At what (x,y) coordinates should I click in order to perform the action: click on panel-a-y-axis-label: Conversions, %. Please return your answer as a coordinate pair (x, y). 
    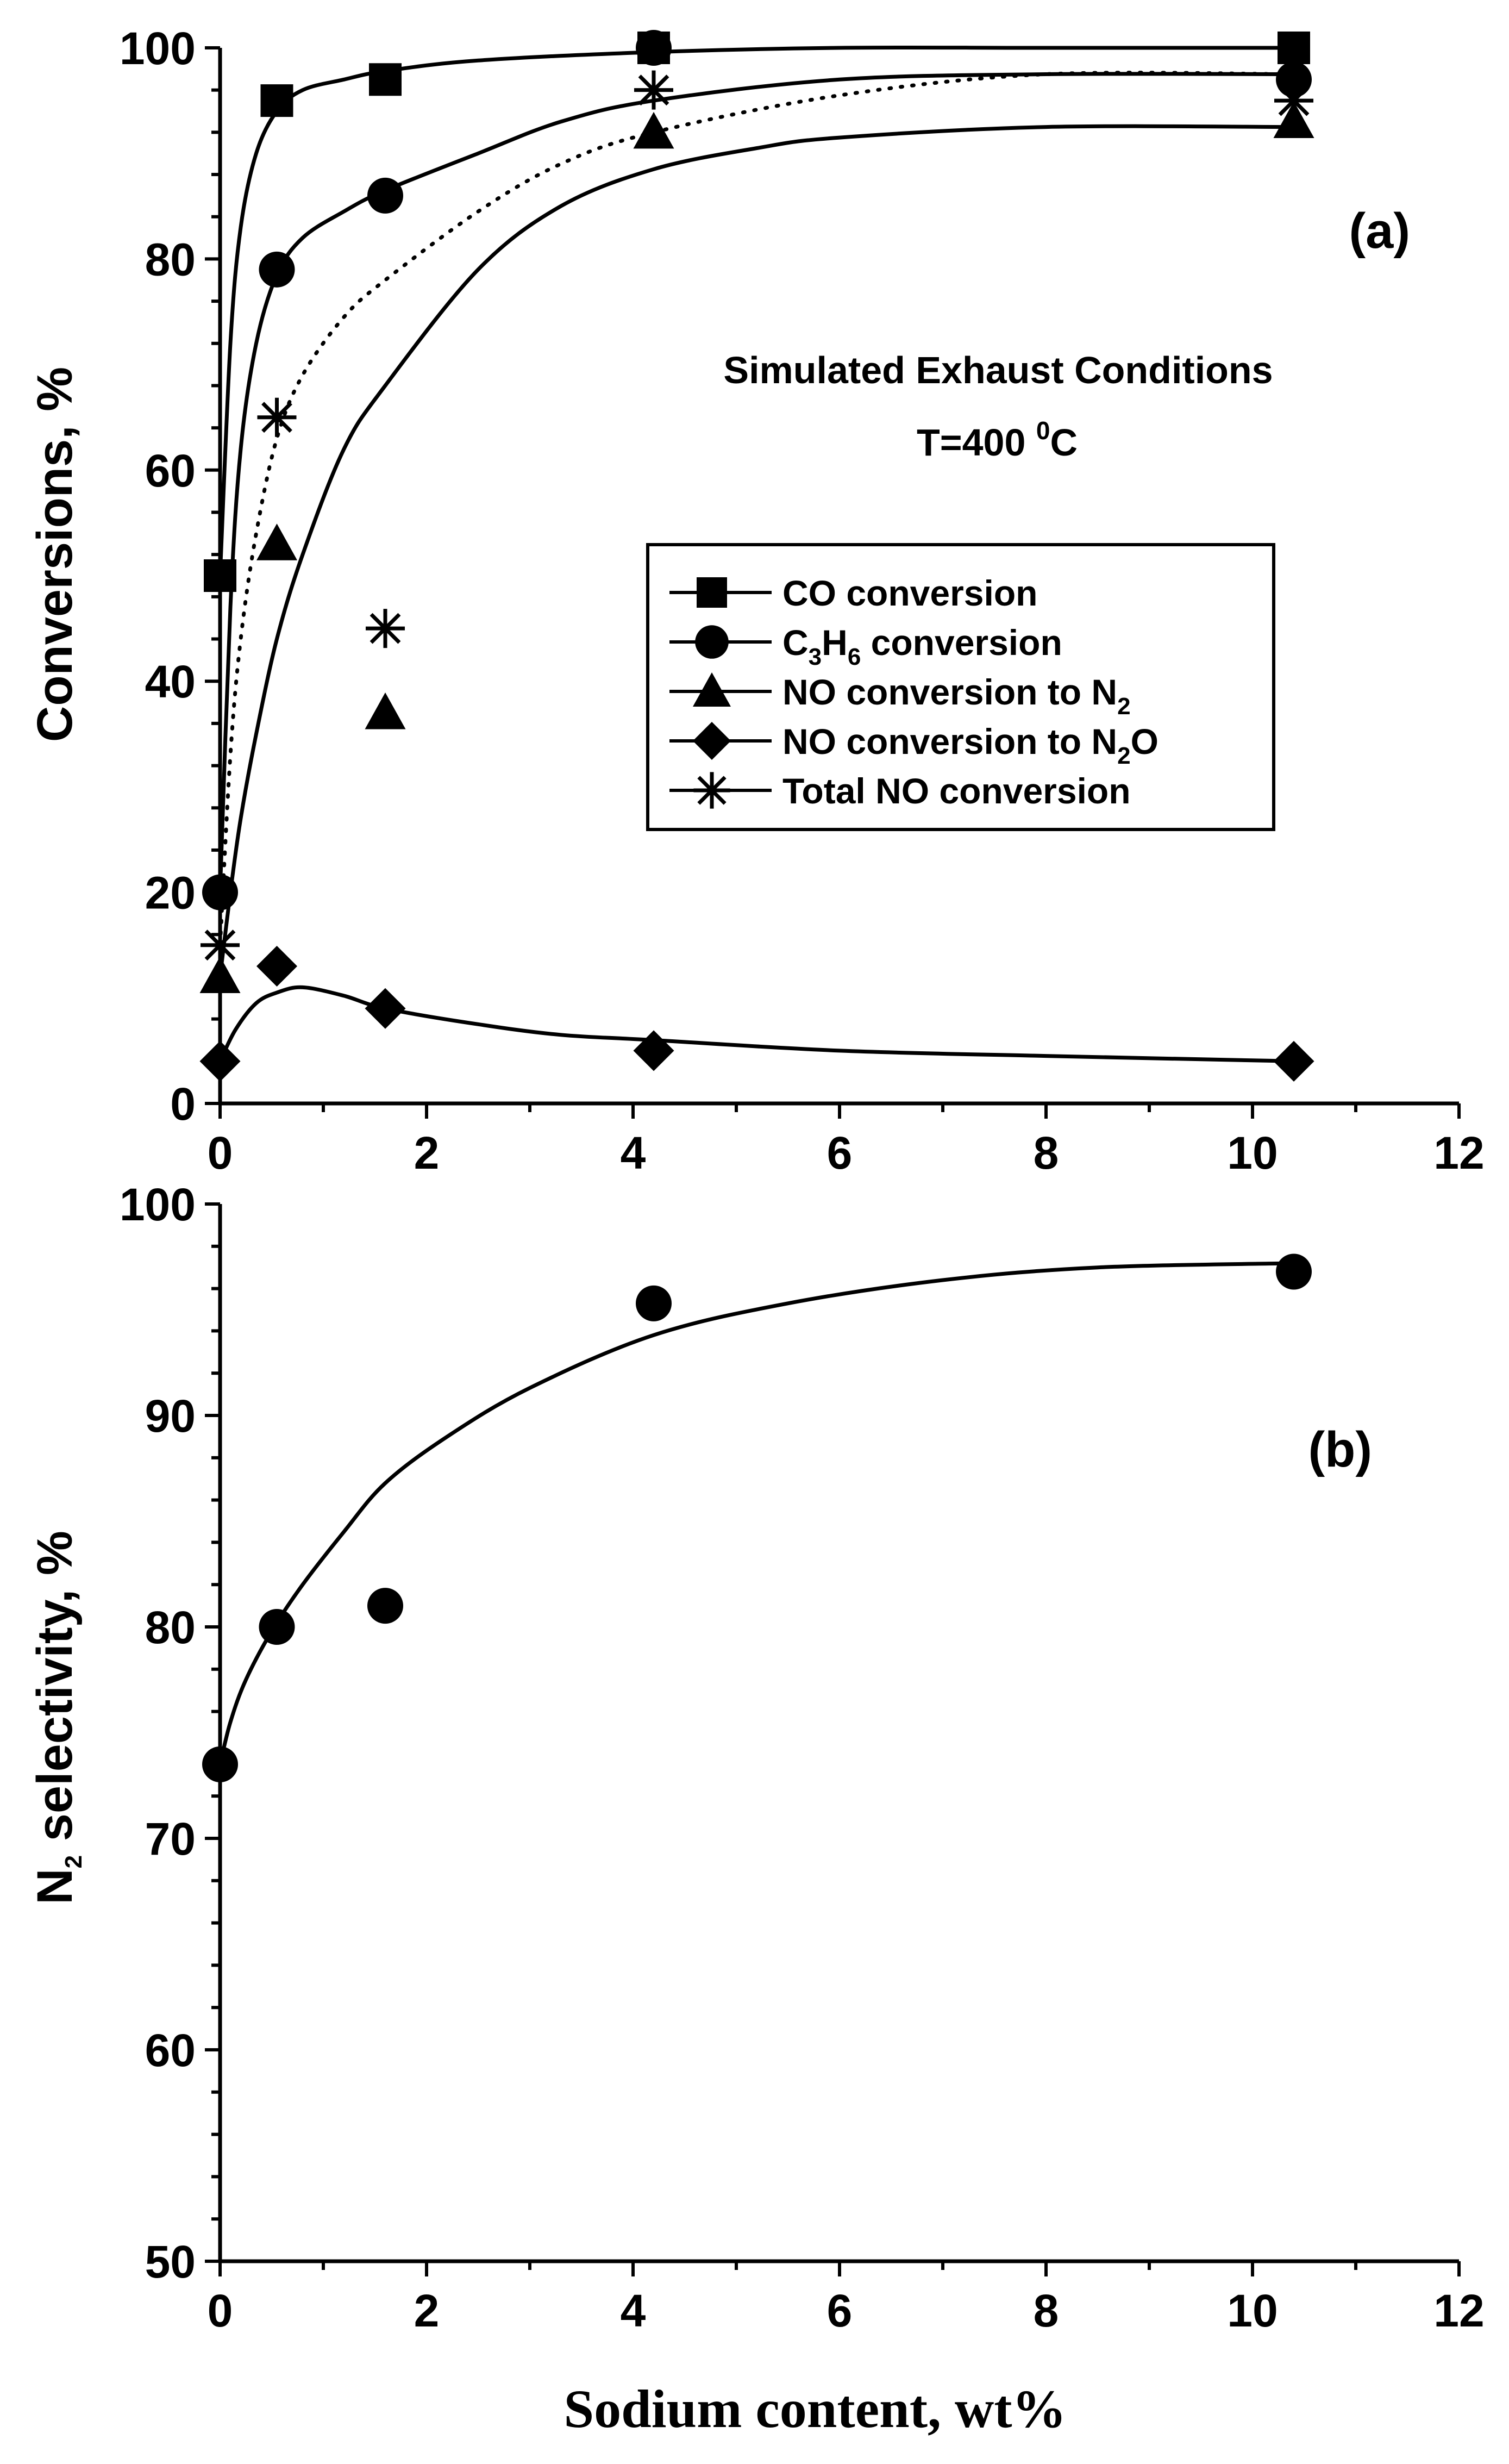
    Looking at the image, I should click on (55, 554).